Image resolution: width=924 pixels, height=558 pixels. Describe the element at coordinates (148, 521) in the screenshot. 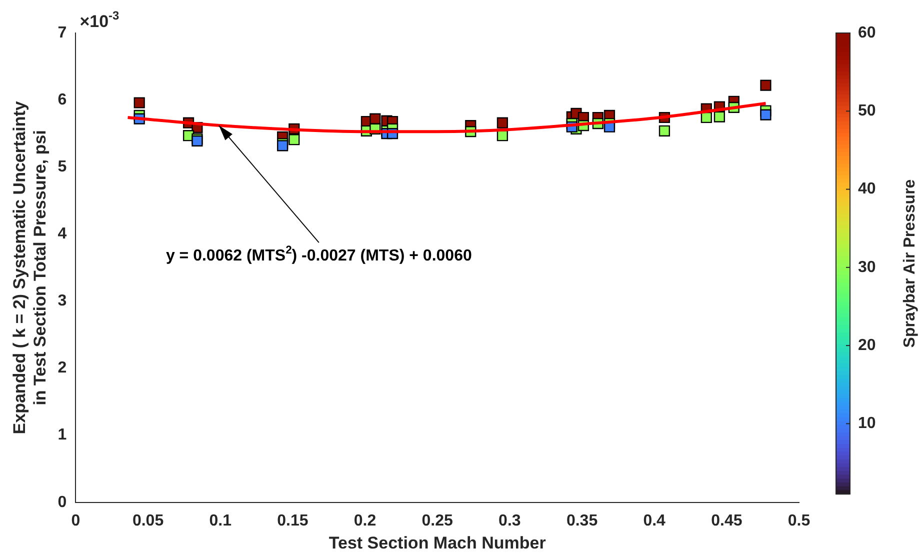

I see `x-tick-label: 0.05` at that location.